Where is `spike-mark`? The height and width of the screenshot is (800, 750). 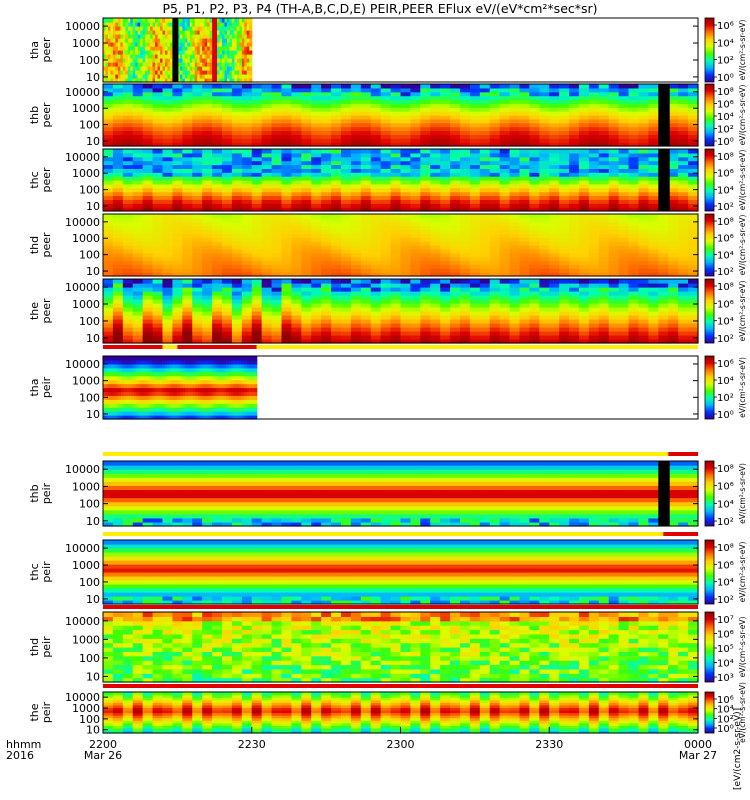
spike-mark is located at coordinates (215, 50).